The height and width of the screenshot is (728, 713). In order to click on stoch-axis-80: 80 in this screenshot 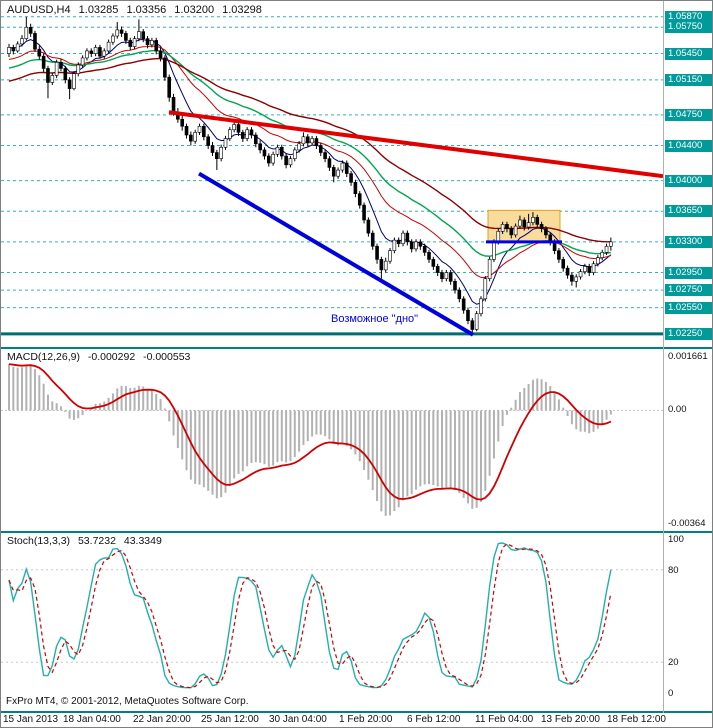, I will do `click(673, 570)`.